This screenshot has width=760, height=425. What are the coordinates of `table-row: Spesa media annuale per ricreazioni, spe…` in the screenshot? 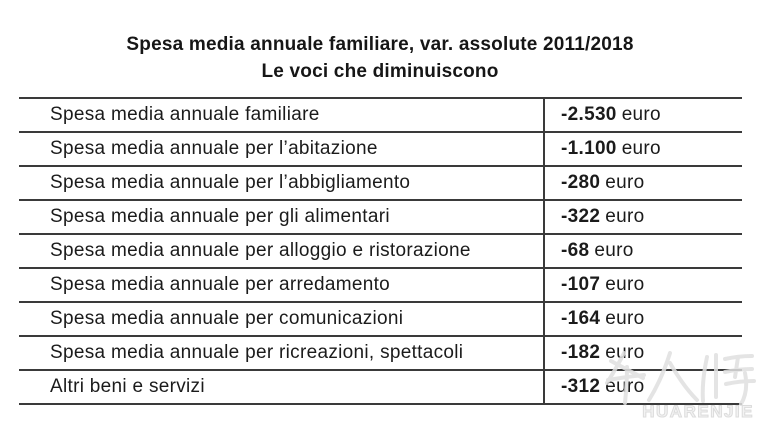 It's located at (380, 352).